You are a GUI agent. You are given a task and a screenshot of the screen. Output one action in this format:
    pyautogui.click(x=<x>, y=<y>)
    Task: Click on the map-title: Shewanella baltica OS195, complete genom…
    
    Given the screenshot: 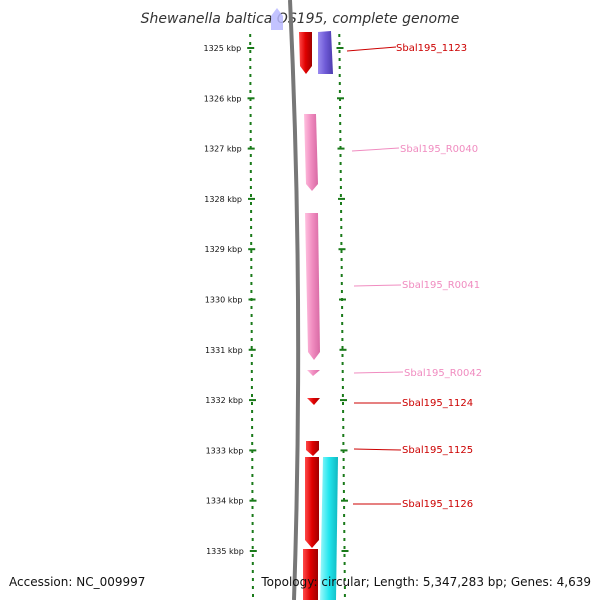 What is the action you would take?
    pyautogui.click(x=300, y=19)
    